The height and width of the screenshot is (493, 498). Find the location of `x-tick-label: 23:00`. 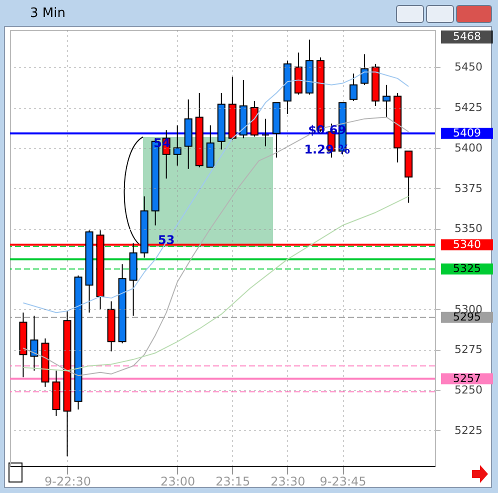

x-tick-label: 23:00 is located at coordinates (178, 481).